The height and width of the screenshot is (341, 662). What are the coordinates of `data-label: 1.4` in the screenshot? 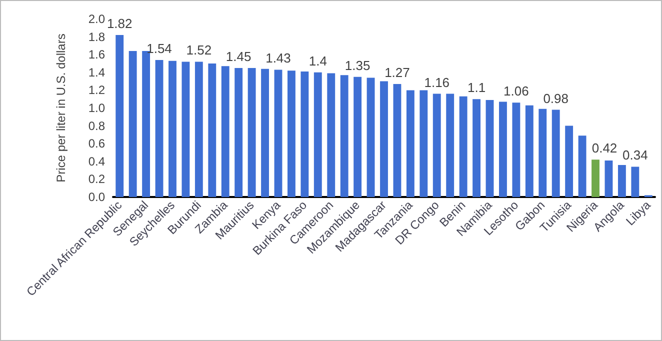 It's located at (317, 60).